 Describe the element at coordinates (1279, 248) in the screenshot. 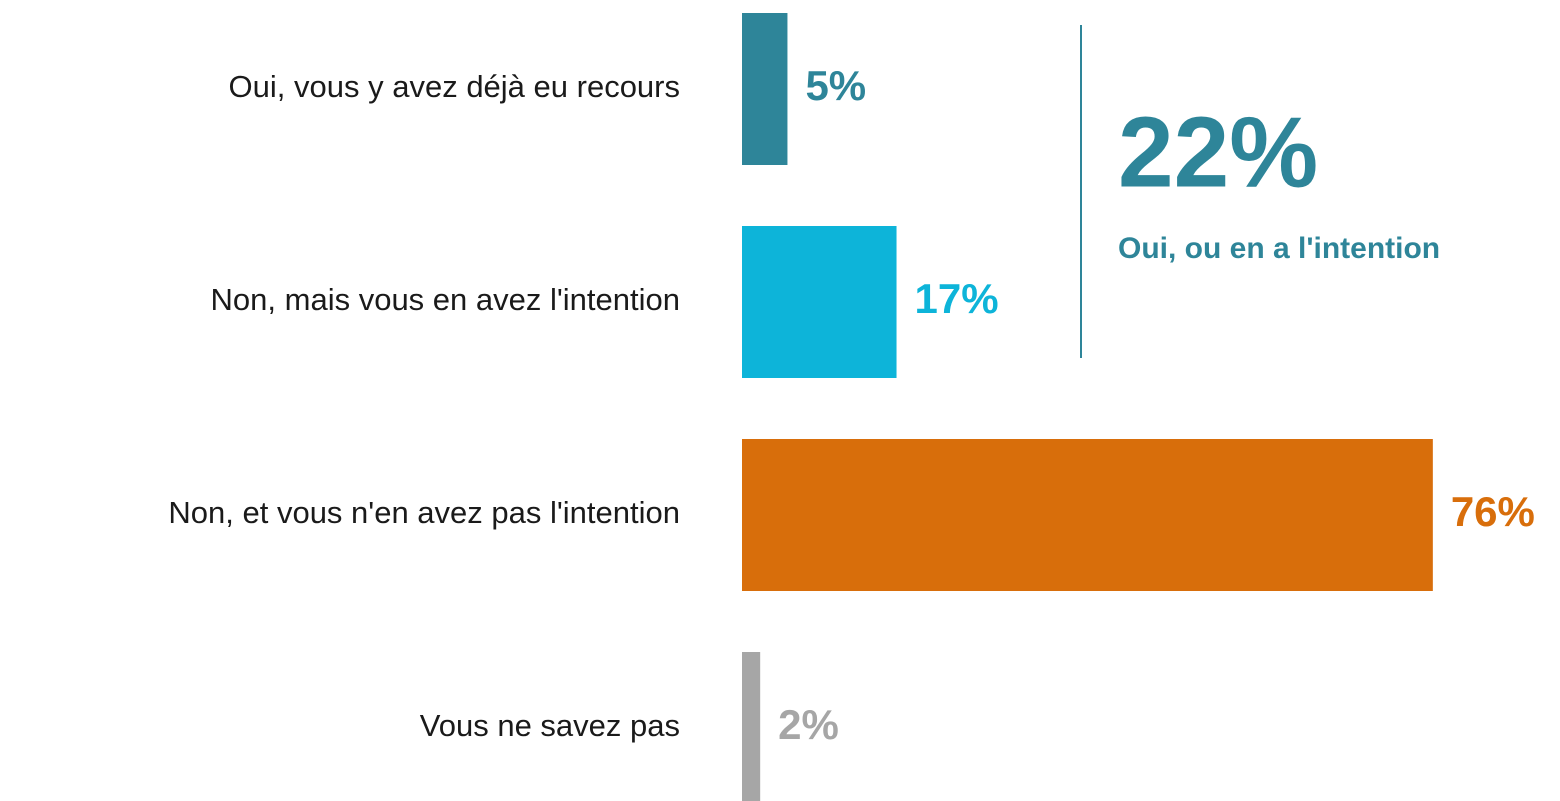

I see `annotation-text: Oui, ou en a l'intention` at that location.